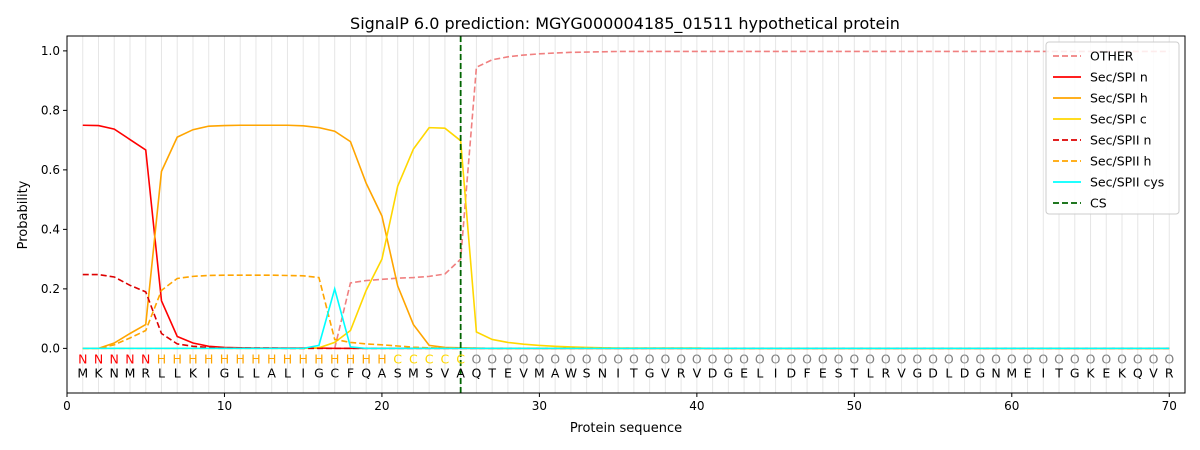 The width and height of the screenshot is (1200, 450). I want to click on x-tick-label: 30, so click(539, 406).